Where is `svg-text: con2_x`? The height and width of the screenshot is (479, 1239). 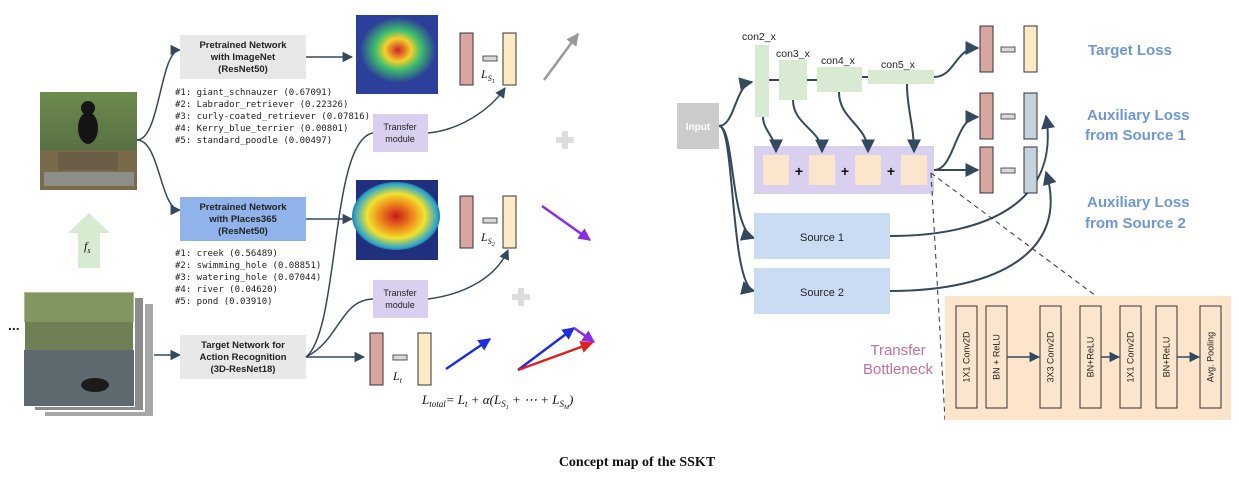 svg-text: con2_x is located at coordinates (759, 37).